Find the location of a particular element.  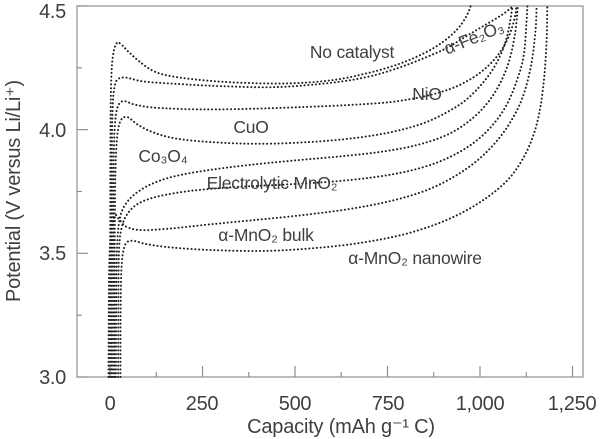

x-tick-label-250: 250 is located at coordinates (202, 404).